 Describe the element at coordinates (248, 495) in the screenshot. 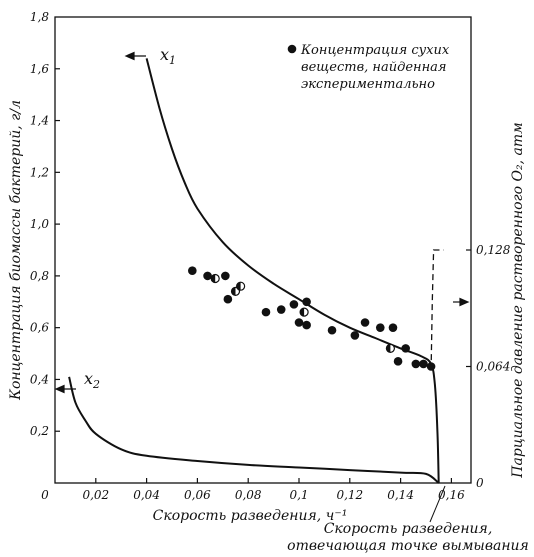

I see `x-tick-label: 0,08` at that location.